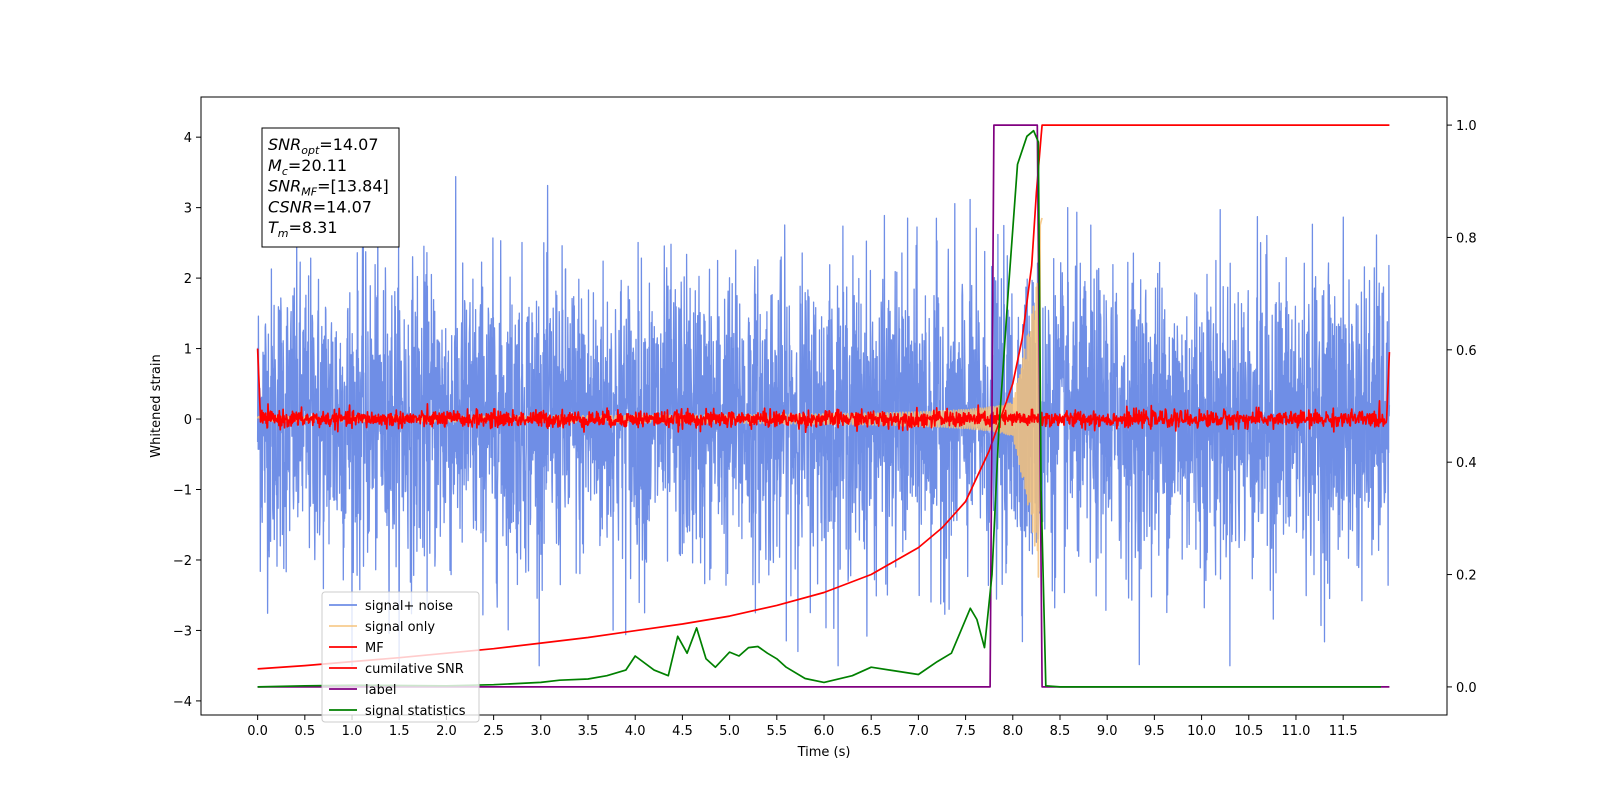 The image size is (1600, 804). What do you see at coordinates (1060, 731) in the screenshot?
I see `x-tick-label: 8.5` at bounding box center [1060, 731].